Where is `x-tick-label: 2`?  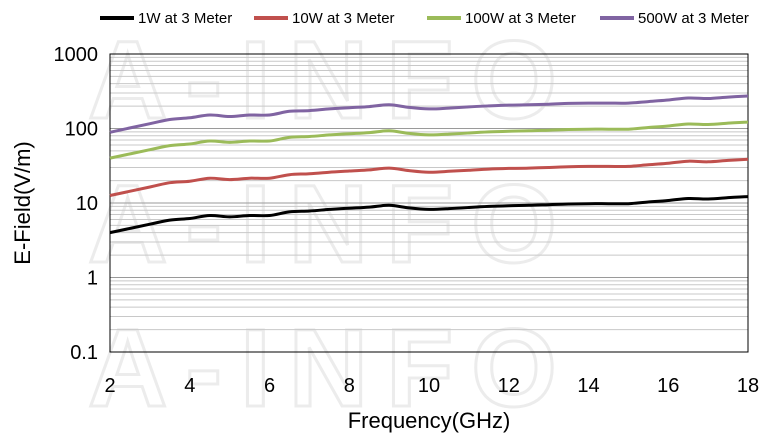 x-tick-label: 2 is located at coordinates (109, 386).